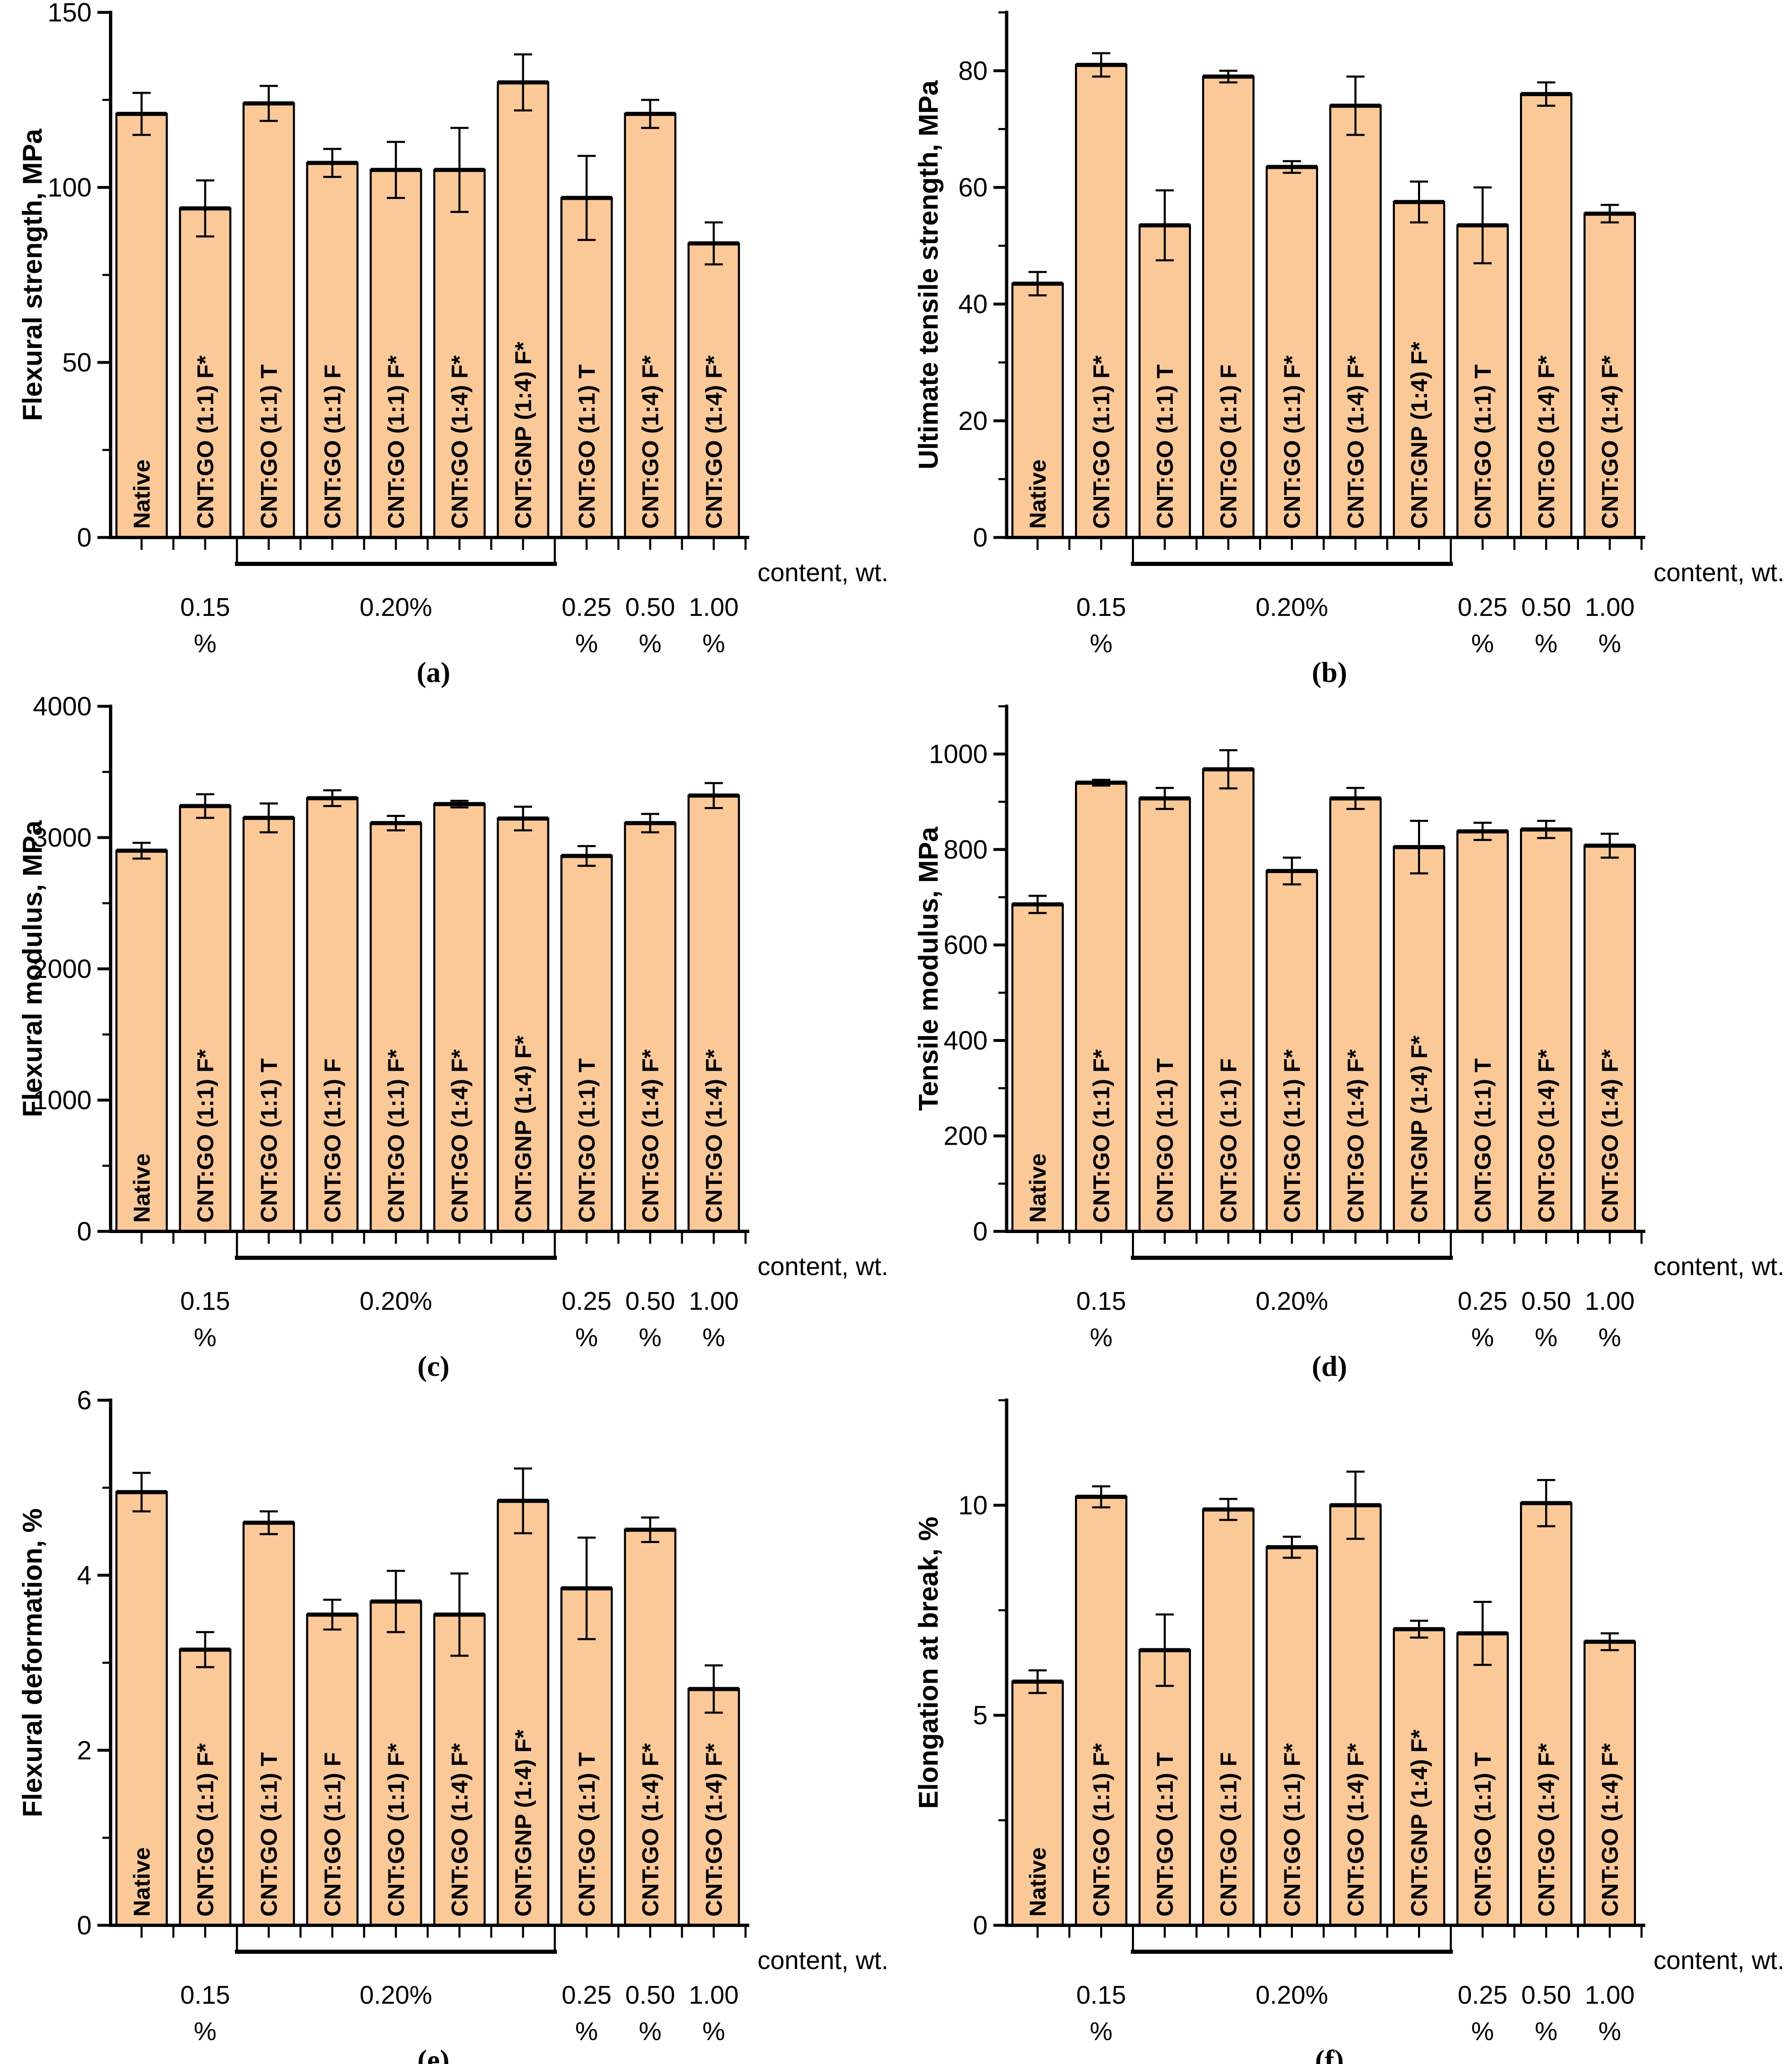 The height and width of the screenshot is (2064, 1792). I want to click on y-axis-title: Elongation at break, %, so click(928, 1663).